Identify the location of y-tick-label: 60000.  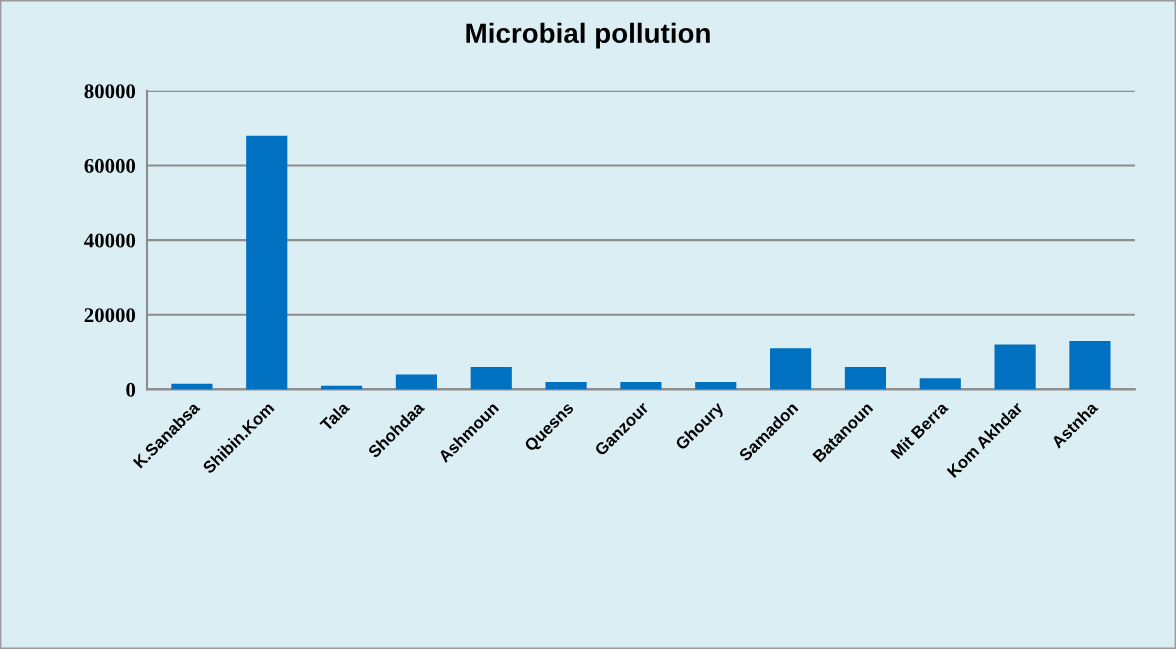
(110, 165).